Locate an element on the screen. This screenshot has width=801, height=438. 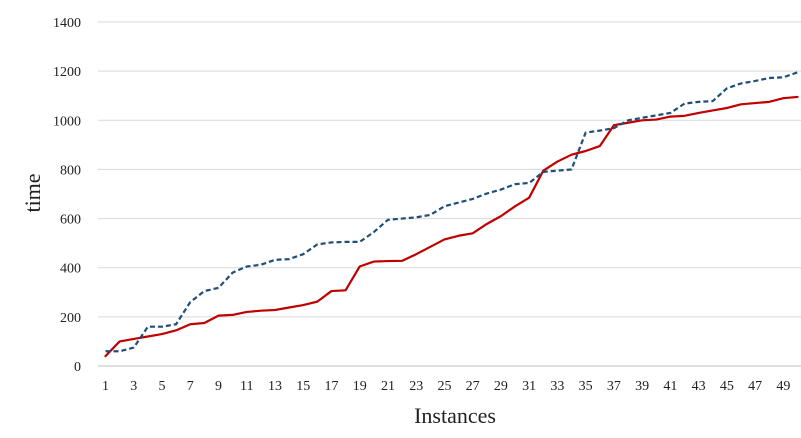
y-axis-title: time is located at coordinates (32, 192).